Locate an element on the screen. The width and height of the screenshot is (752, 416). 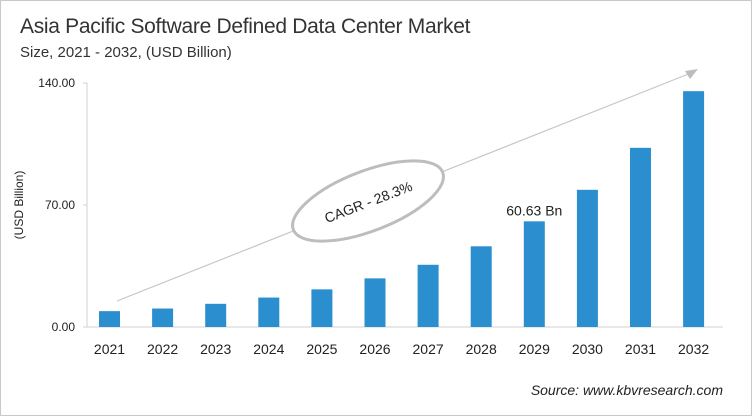
bar-2025 is located at coordinates (322, 308).